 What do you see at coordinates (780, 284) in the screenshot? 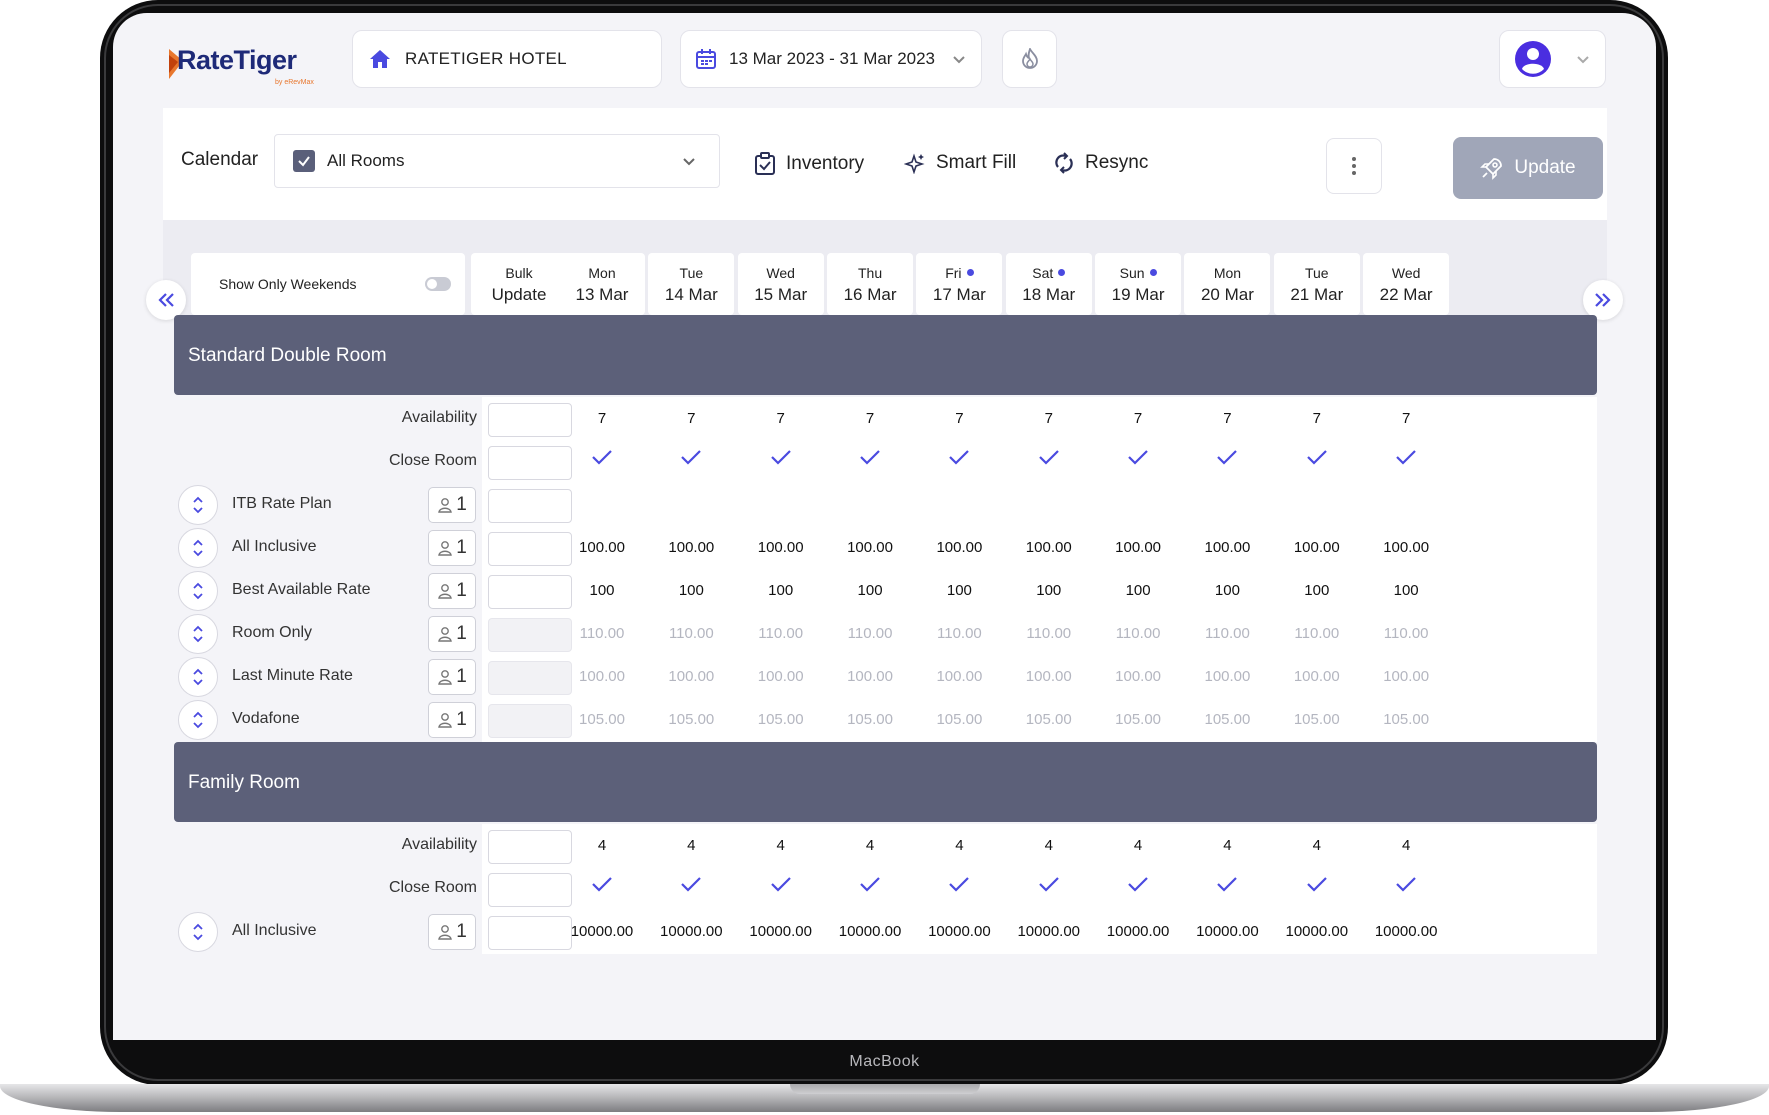
I see `day-column-header: Wed 15 Mar` at bounding box center [780, 284].